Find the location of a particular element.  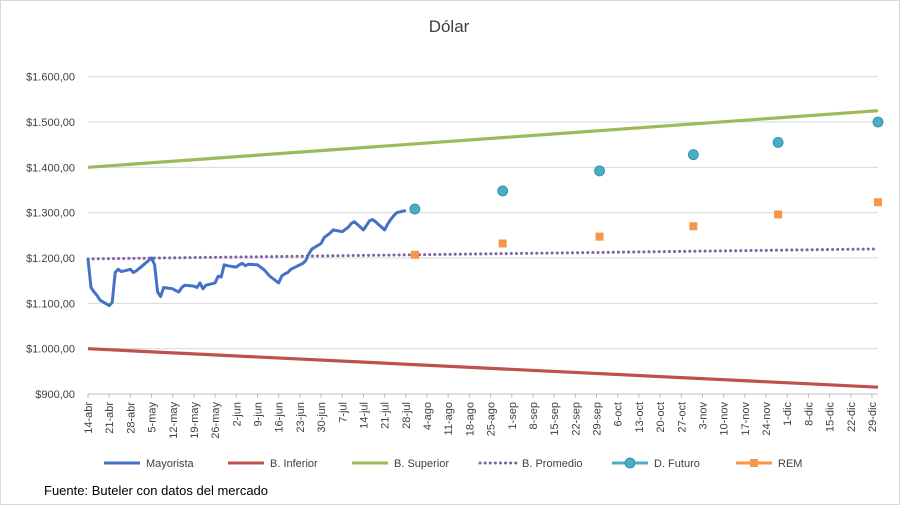

x-tick-label: 1-sep is located at coordinates (513, 416).